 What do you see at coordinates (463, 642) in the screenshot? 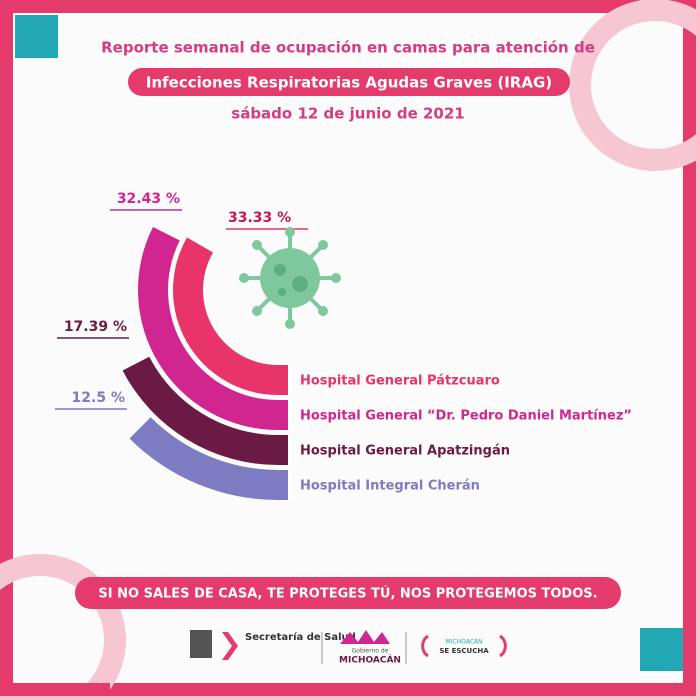
I see `logo-escucha-1: MICHOACÁN` at bounding box center [463, 642].